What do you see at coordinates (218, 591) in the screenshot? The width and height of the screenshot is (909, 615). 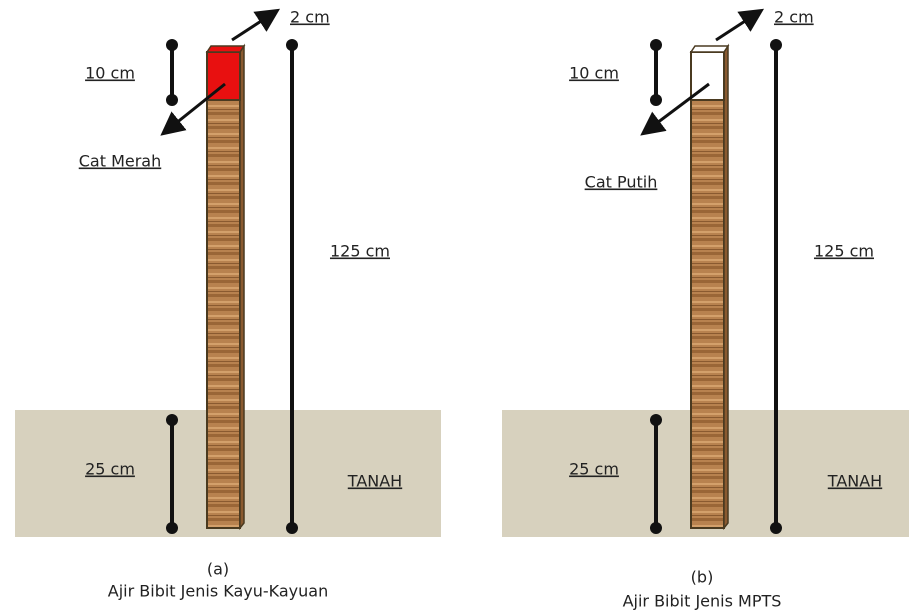 I see `caption: Ajir Bibit Jenis Kayu-Kayuan` at bounding box center [218, 591].